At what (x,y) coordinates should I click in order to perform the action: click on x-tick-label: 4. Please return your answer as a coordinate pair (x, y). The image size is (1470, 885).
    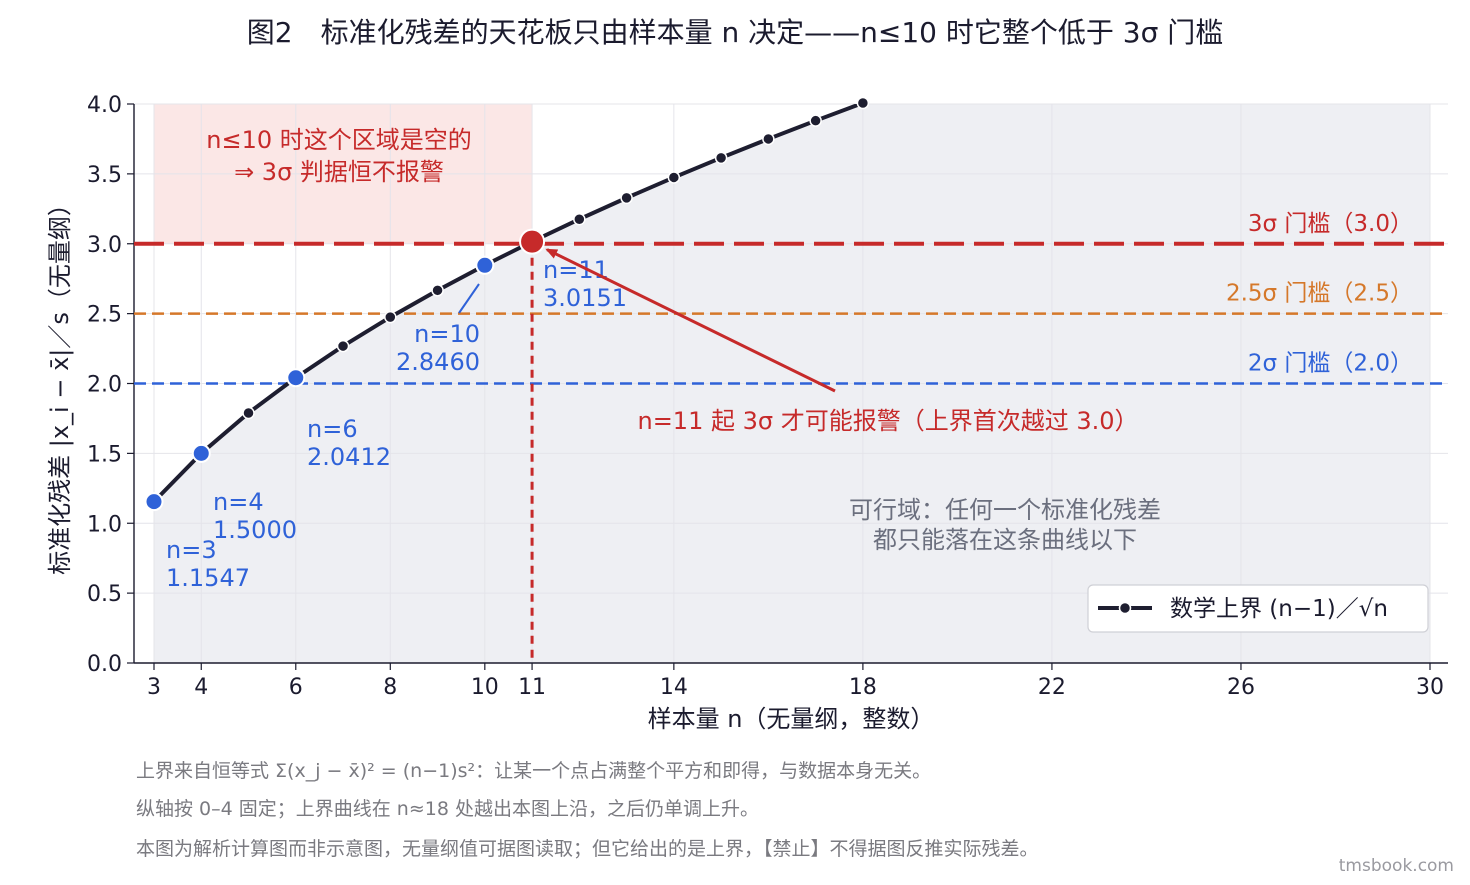
    Looking at the image, I should click on (201, 687).